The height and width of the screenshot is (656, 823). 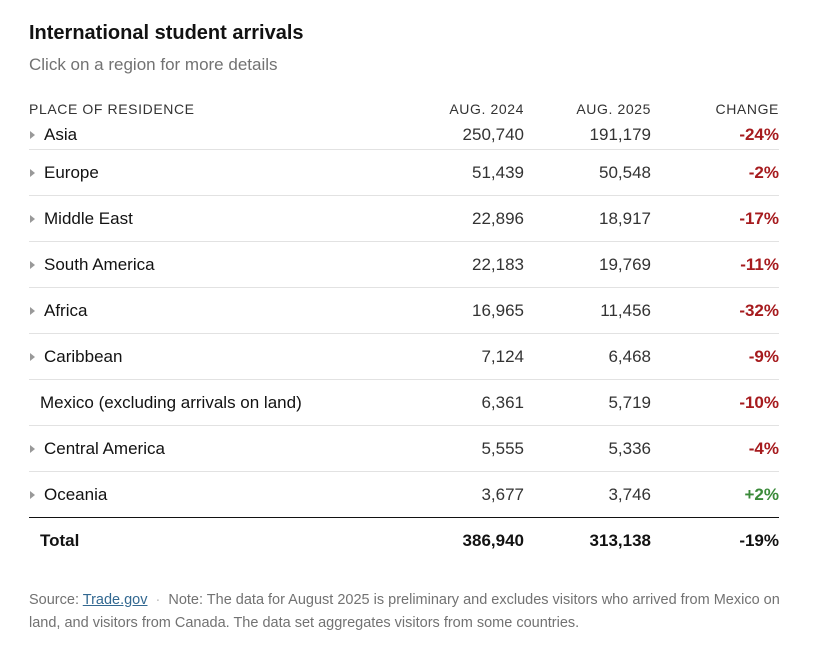 What do you see at coordinates (587, 136) in the screenshot?
I see `value-aug-2025: 191,179` at bounding box center [587, 136].